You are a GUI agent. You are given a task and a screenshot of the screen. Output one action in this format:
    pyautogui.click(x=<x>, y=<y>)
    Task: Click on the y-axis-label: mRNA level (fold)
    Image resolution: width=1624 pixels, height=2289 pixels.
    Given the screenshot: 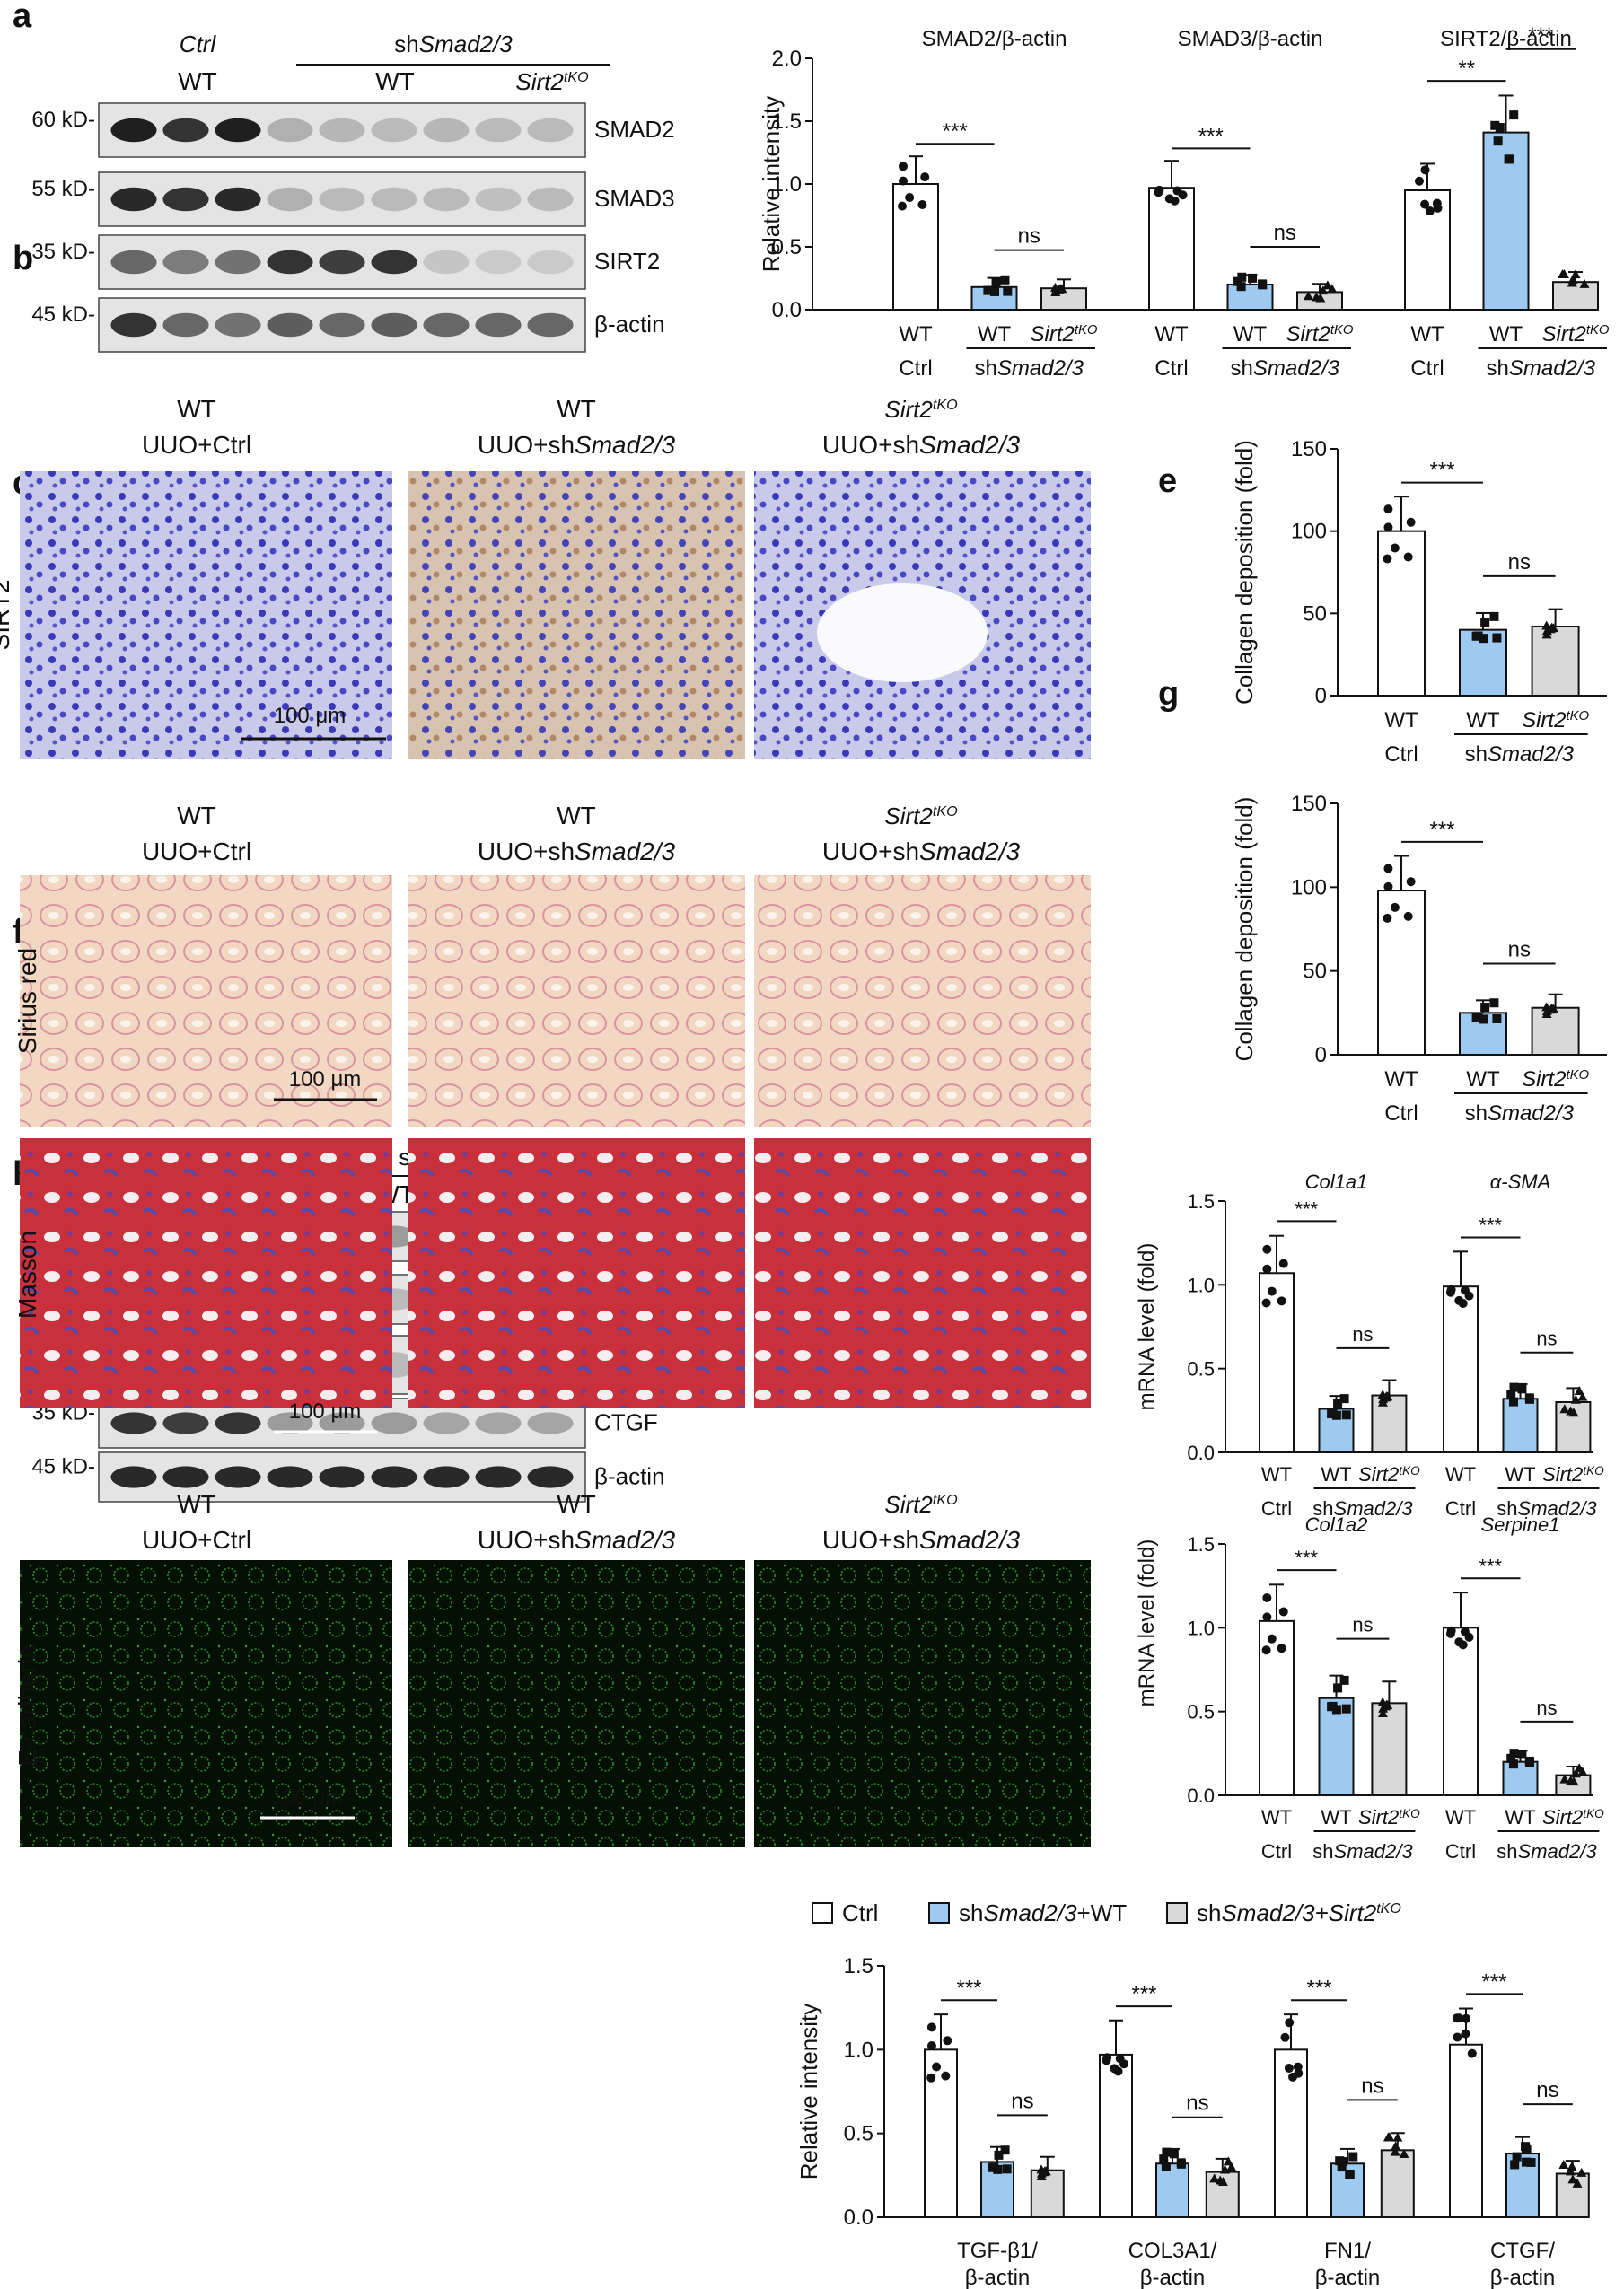 What is the action you would take?
    pyautogui.click(x=1147, y=1327)
    